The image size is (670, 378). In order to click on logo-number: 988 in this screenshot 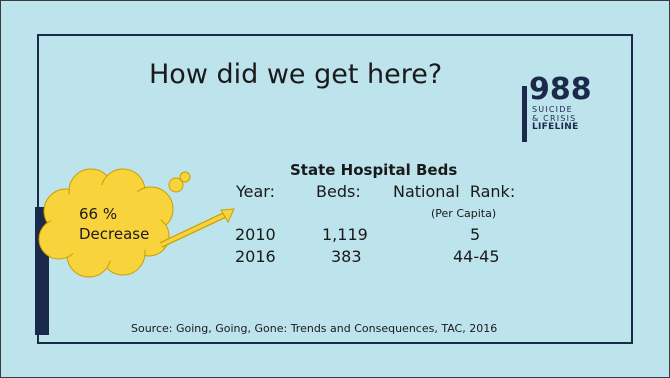, I will do `click(560, 89)`.